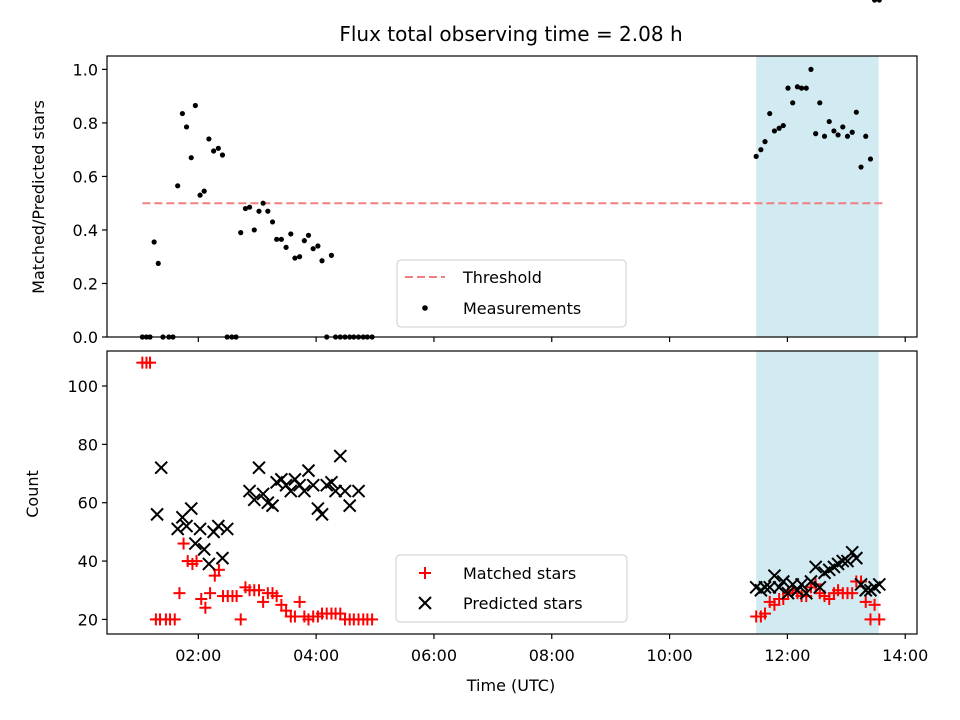 This screenshot has width=960, height=720. I want to click on bottom-legend-box, so click(511, 588).